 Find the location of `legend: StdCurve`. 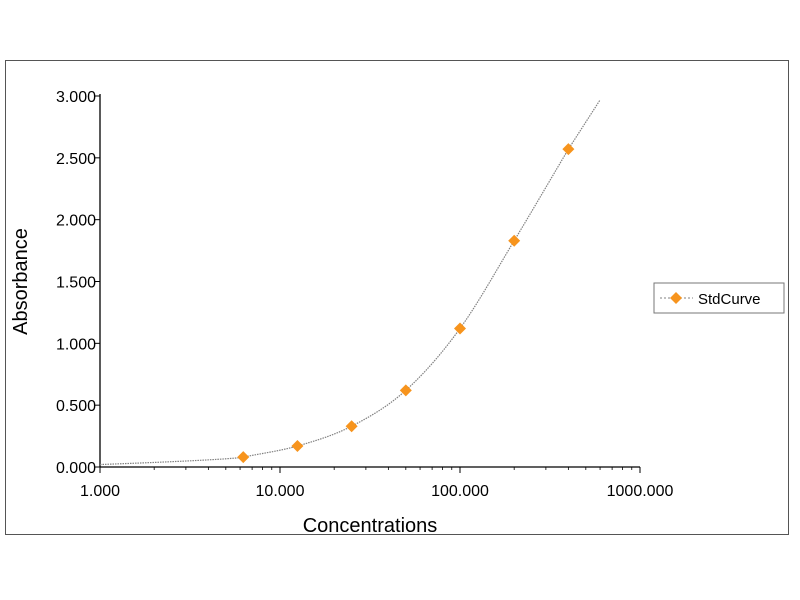

legend: StdCurve is located at coordinates (719, 298).